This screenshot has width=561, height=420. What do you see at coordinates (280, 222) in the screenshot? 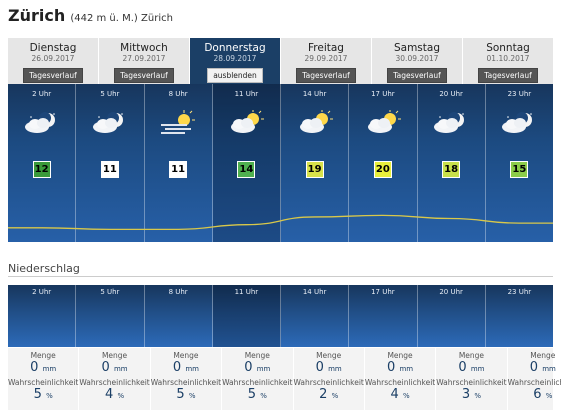
I see `temperature-curve` at bounding box center [280, 222].